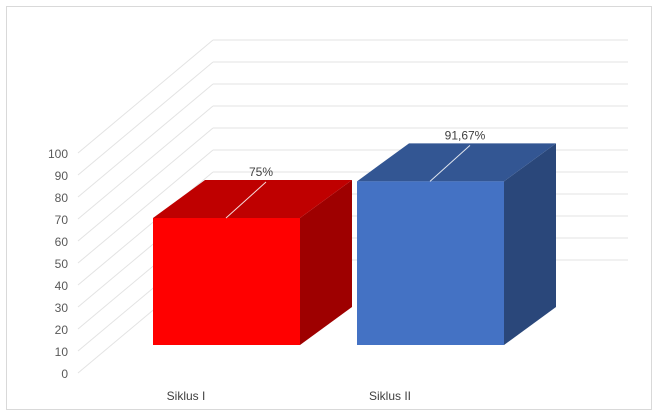  What do you see at coordinates (261, 172) in the screenshot?
I see `data-label: 75%` at bounding box center [261, 172].